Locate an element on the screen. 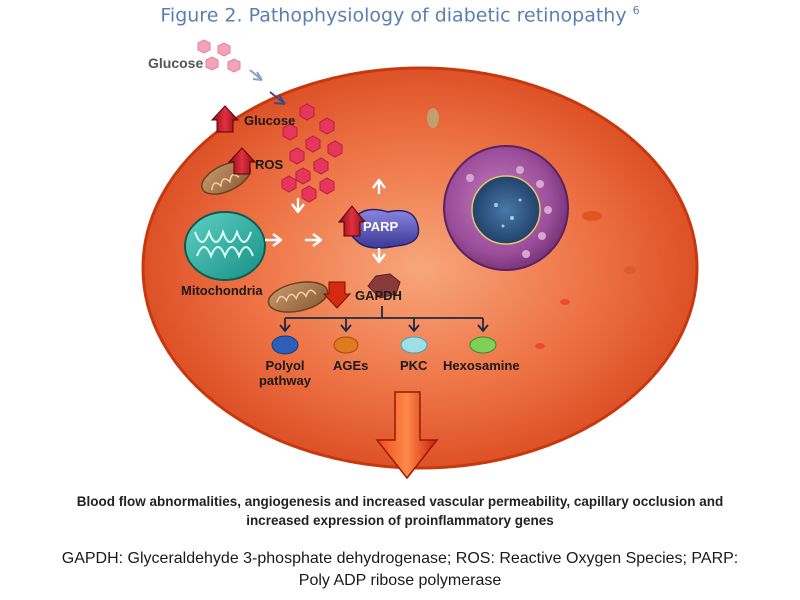  label-hexosamine: Hexosamine is located at coordinates (481, 365).